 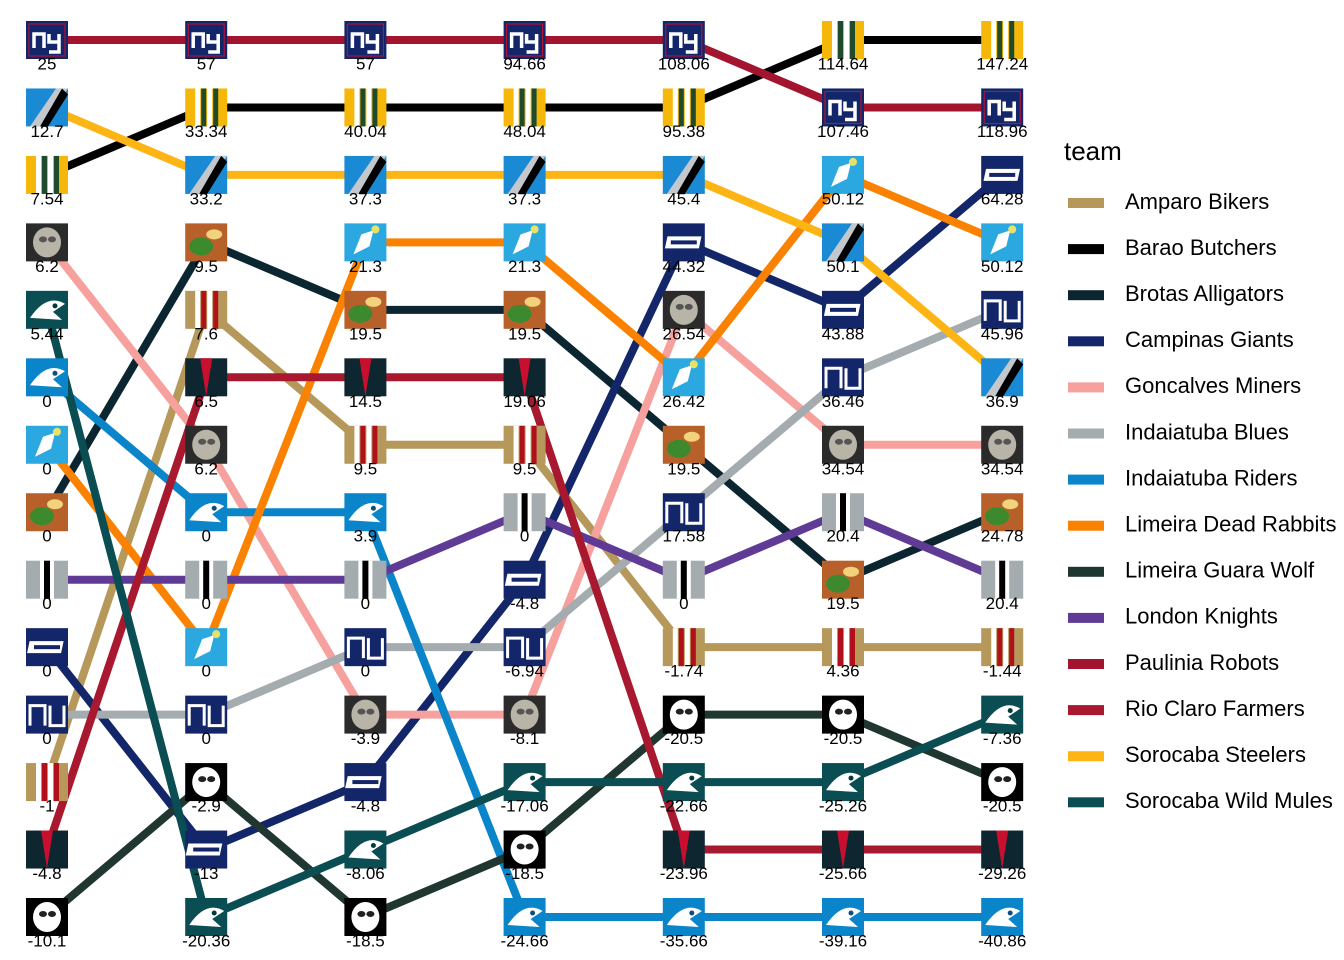 What do you see at coordinates (524, 940) in the screenshot?
I see `value-label: -24.66` at bounding box center [524, 940].